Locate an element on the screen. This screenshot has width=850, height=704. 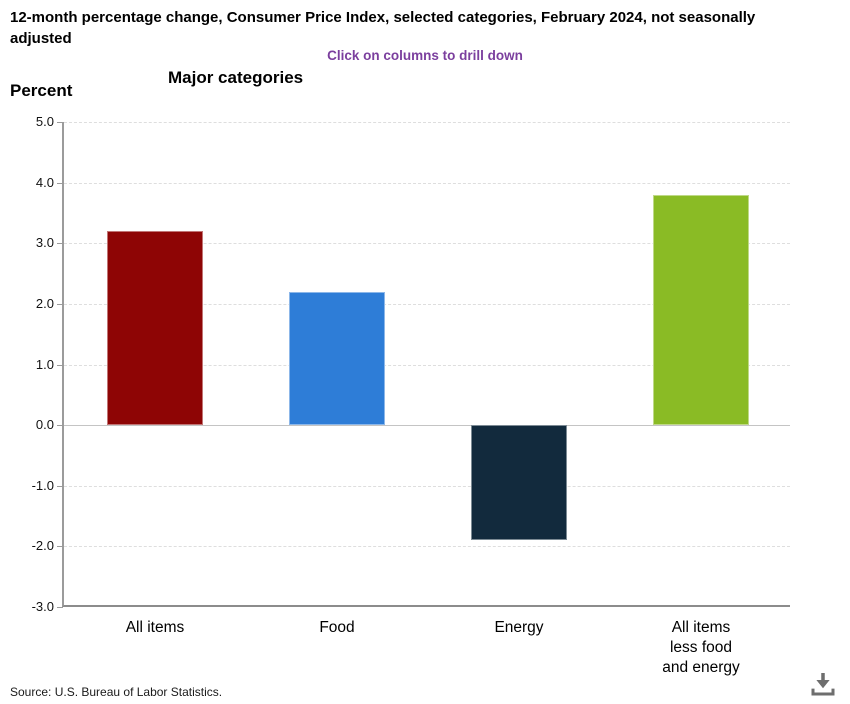
bar-energy is located at coordinates (519, 483).